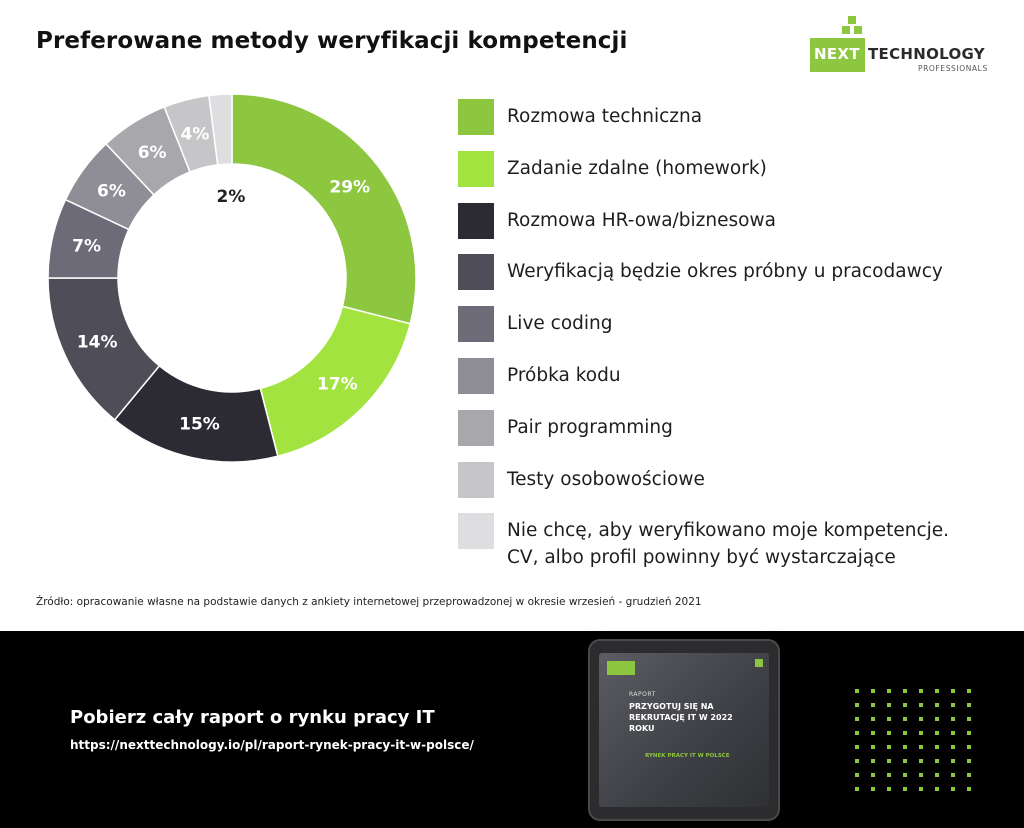 Image resolution: width=1024 pixels, height=828 pixels. I want to click on legend-label-line: Zadanie zdalne (homework), so click(637, 168).